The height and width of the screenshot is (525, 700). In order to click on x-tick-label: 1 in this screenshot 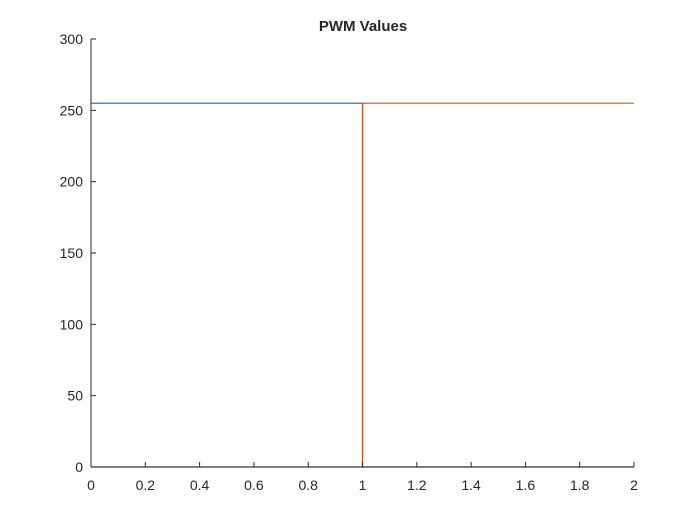, I will do `click(363, 485)`.